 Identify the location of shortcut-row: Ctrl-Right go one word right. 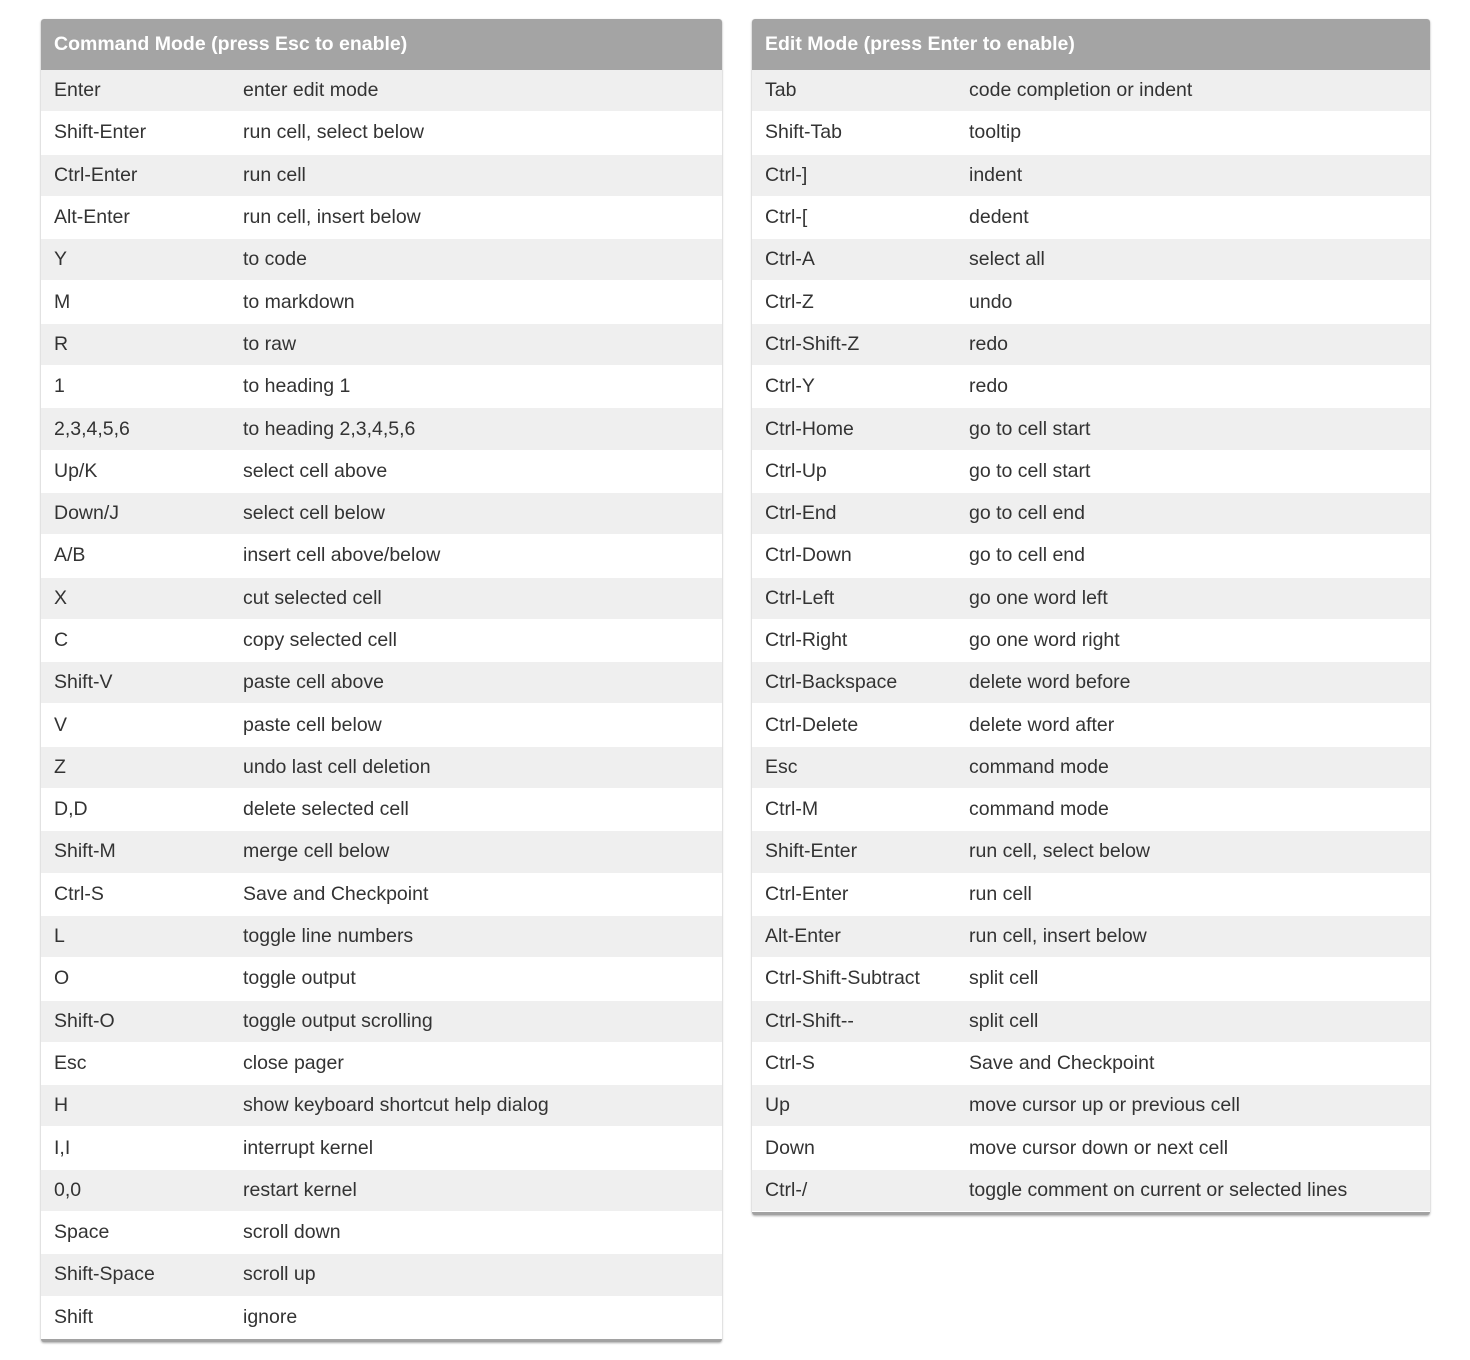
(1091, 641).